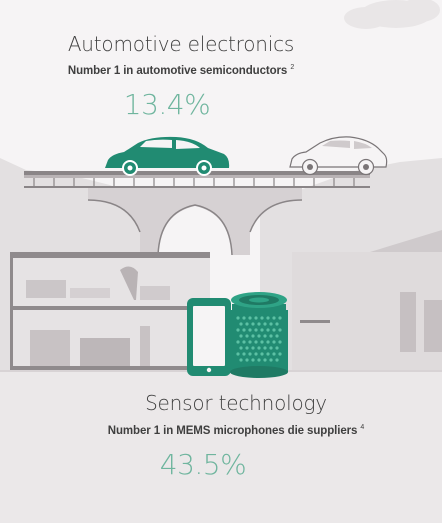 The width and height of the screenshot is (442, 523). Describe the element at coordinates (338, 156) in the screenshot. I see `car-grey-icon` at that location.